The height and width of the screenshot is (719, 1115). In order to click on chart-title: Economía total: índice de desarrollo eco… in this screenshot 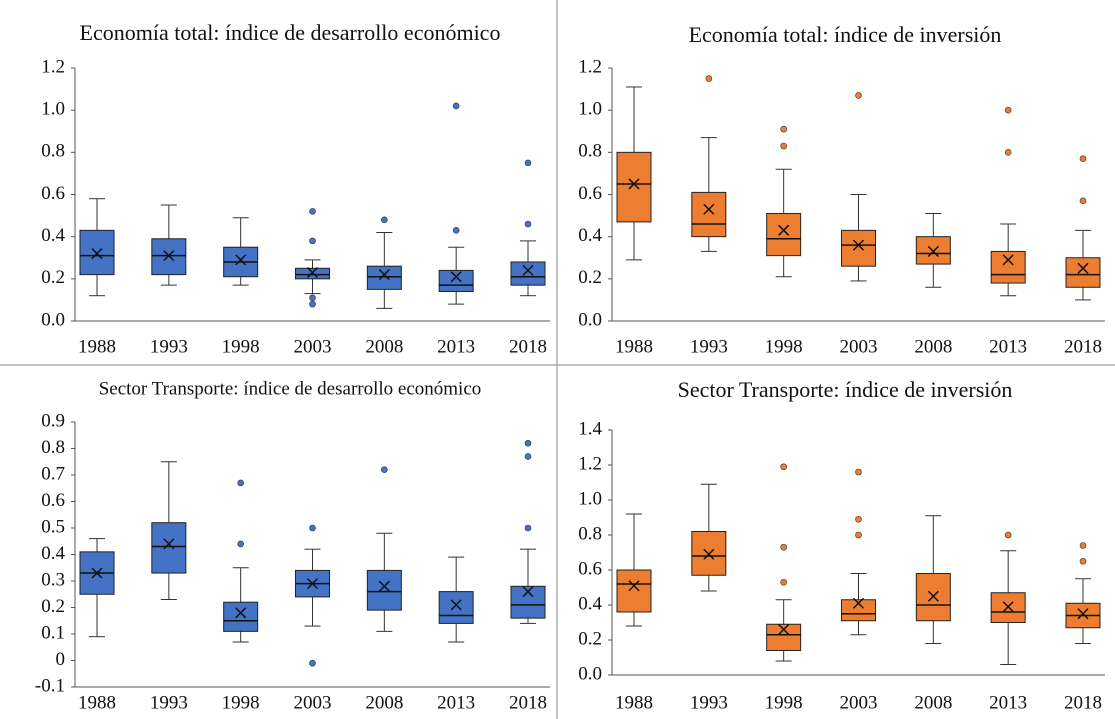, I will do `click(290, 32)`.